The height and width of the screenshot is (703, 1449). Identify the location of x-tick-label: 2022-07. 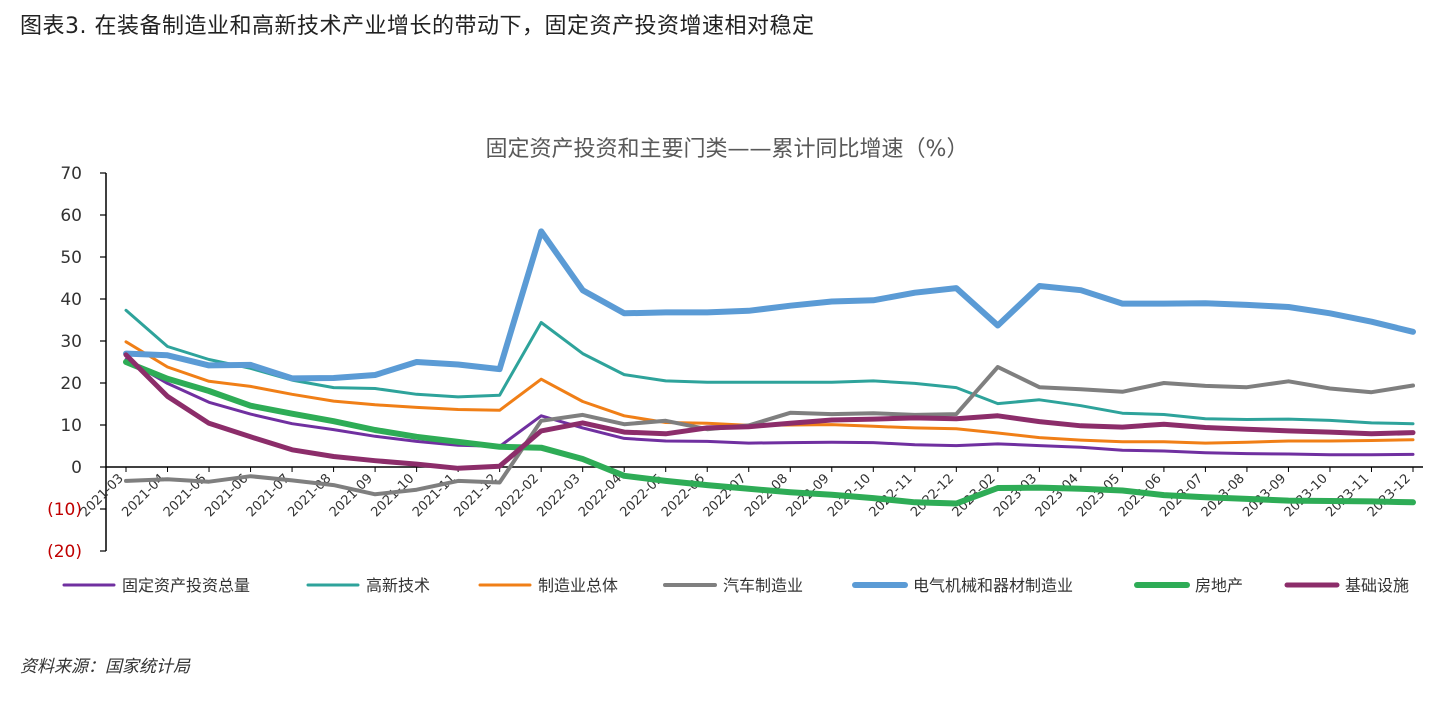
(725, 495).